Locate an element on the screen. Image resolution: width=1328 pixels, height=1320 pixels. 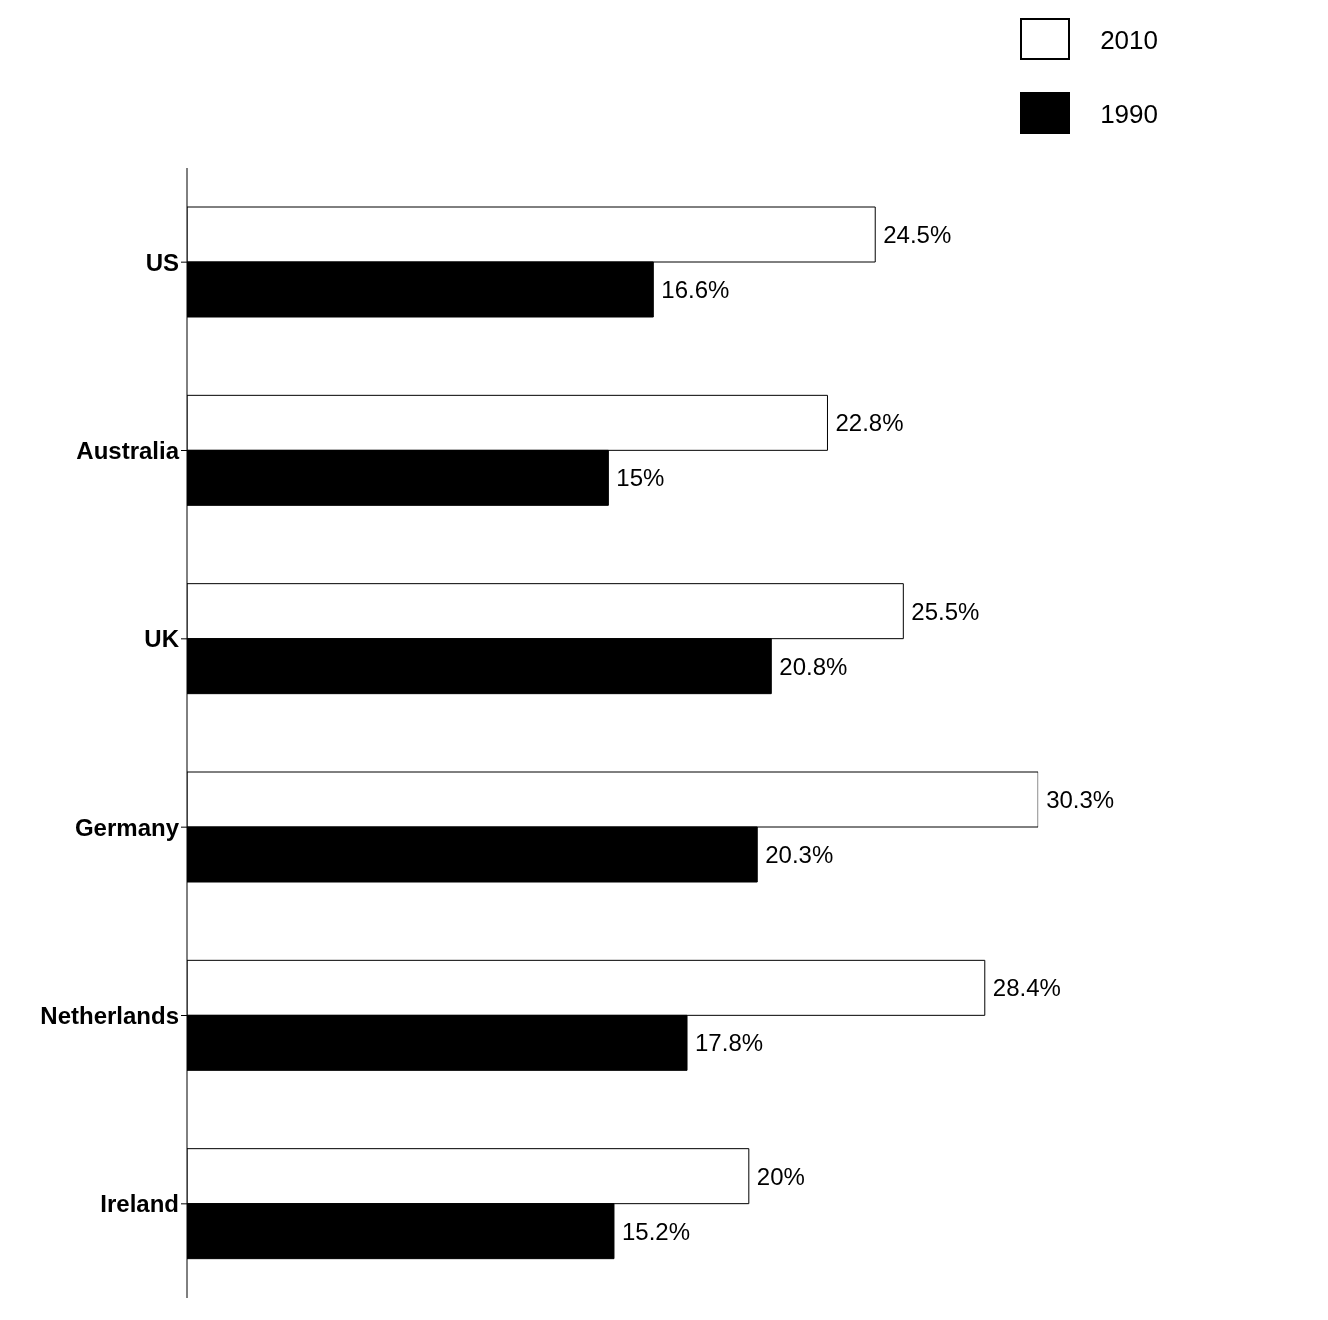
data-label: 25.5% is located at coordinates (945, 611).